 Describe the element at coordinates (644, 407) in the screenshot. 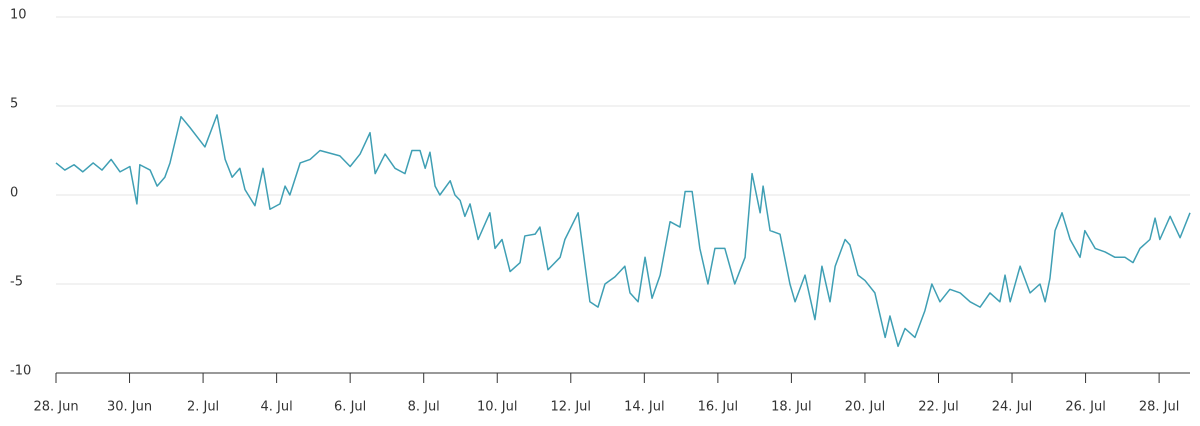

I see `x-tick-label: 14. Jul` at that location.